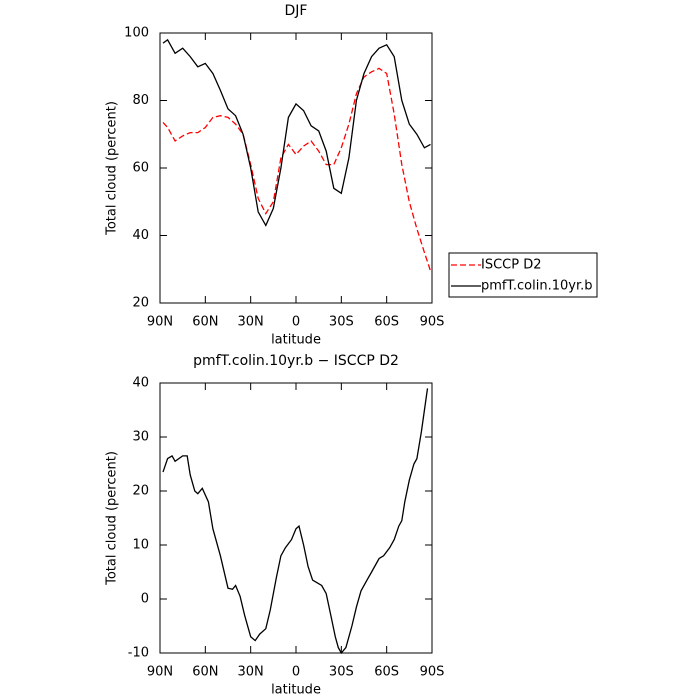 This screenshot has height=700, width=700. I want to click on legend-label: pmfT.colin.10yr.b, so click(537, 286).